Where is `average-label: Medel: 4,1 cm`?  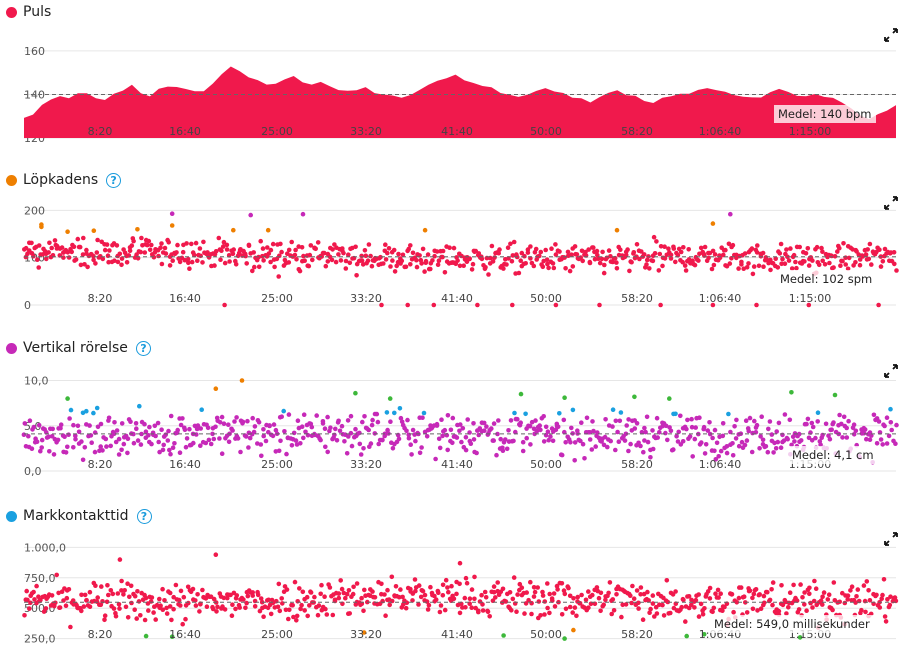 average-label: Medel: 4,1 cm is located at coordinates (833, 455).